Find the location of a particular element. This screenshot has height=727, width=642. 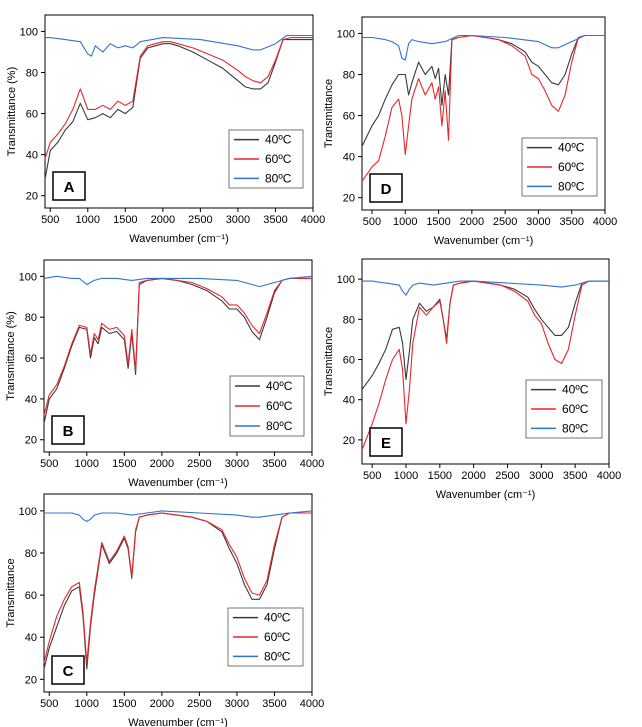

panel-label: A is located at coordinates (69, 187).